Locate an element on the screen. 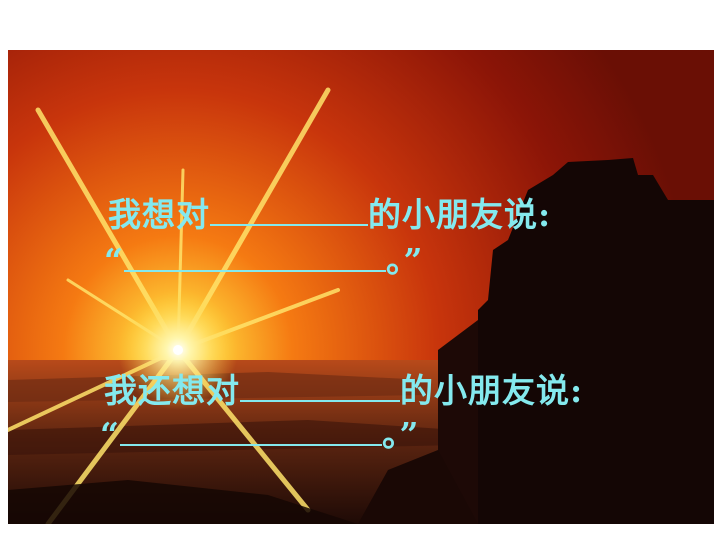  close-quote-2: ” is located at coordinates (409, 434).